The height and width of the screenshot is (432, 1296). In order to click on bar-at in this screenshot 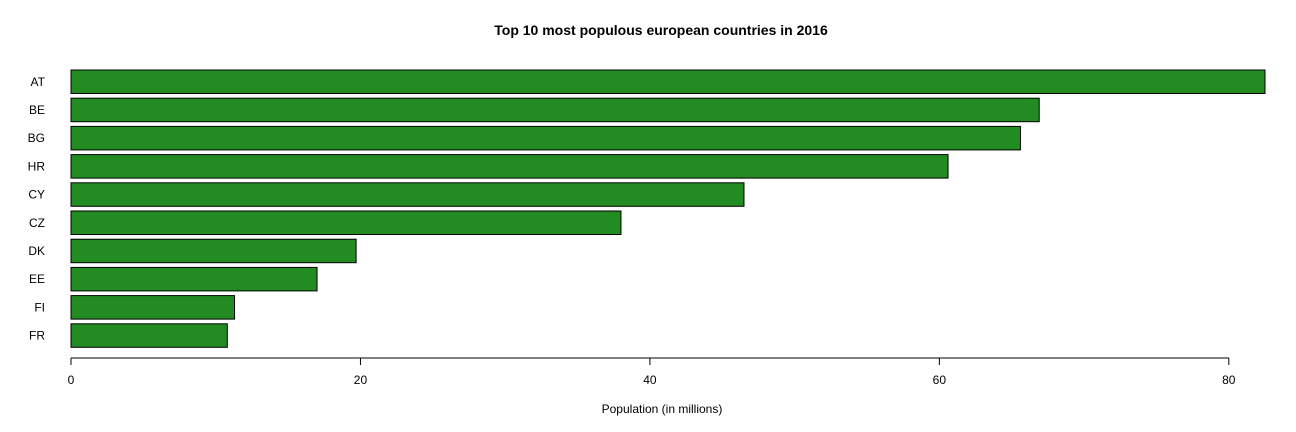, I will do `click(668, 81)`.